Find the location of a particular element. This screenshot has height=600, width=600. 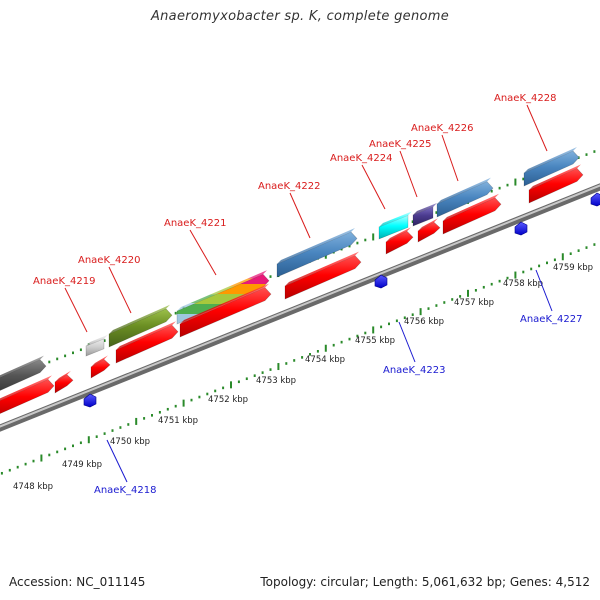

forward-gene-label: AnaeK_4225 is located at coordinates (400, 144).